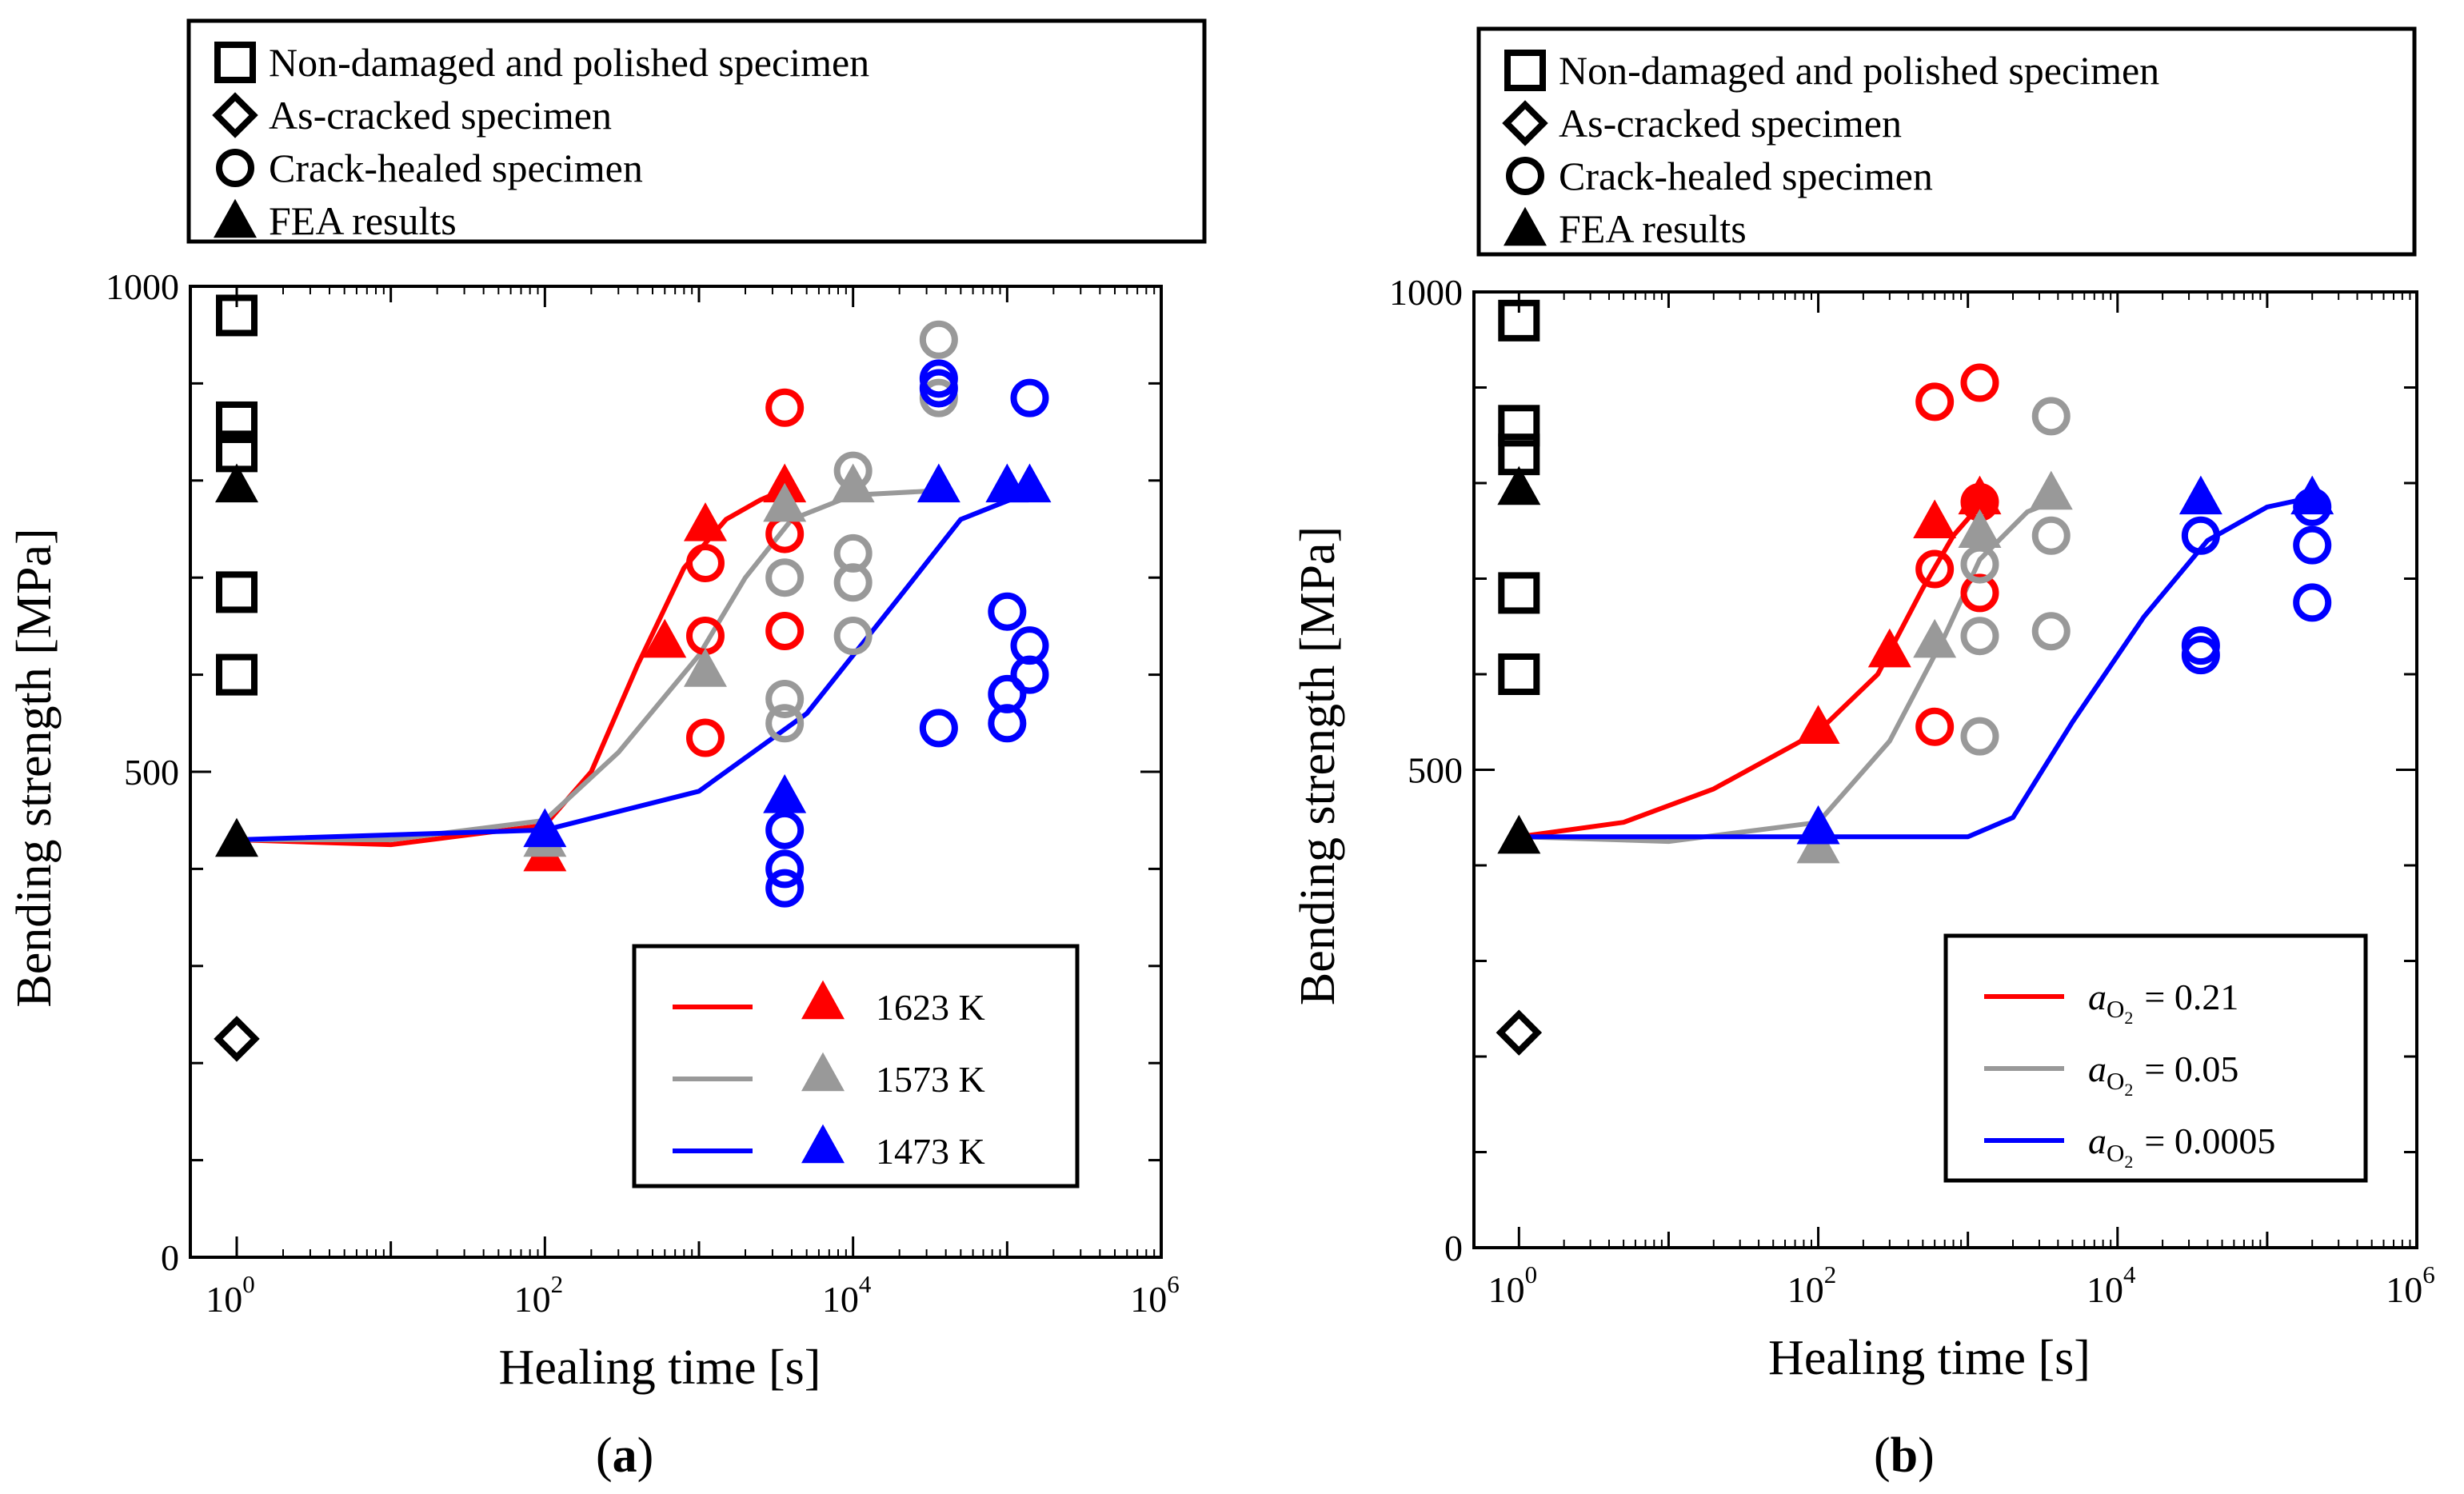 Image resolution: width=2464 pixels, height=1494 pixels. Describe the element at coordinates (170, 1258) in the screenshot. I see `y-tick-label: 0` at that location.